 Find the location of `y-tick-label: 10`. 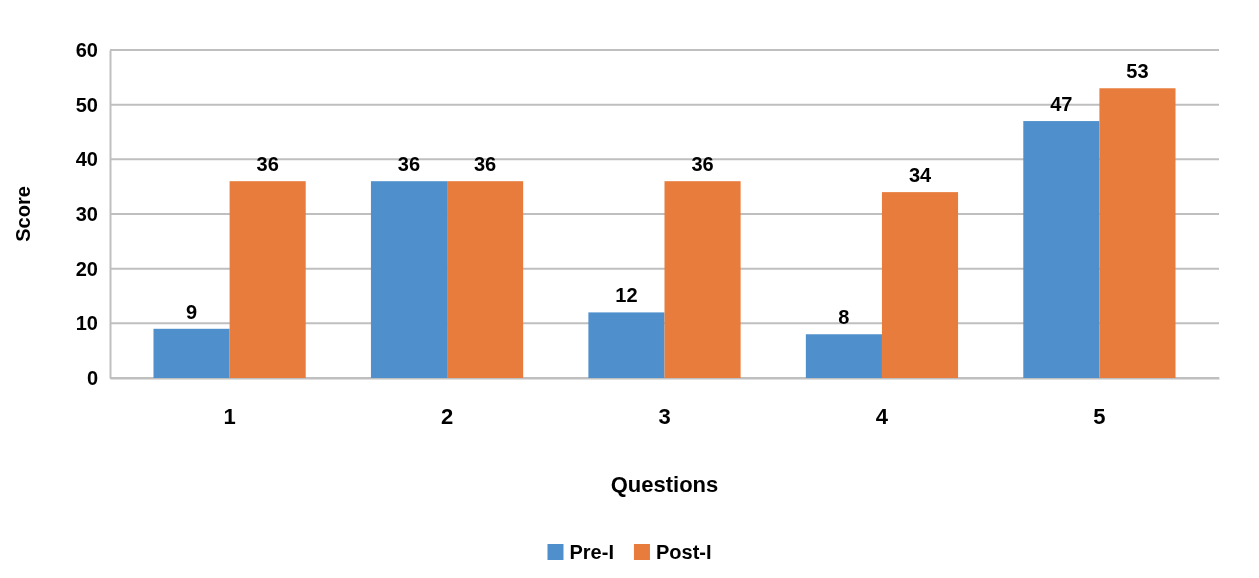

y-tick-label: 10 is located at coordinates (86, 323).